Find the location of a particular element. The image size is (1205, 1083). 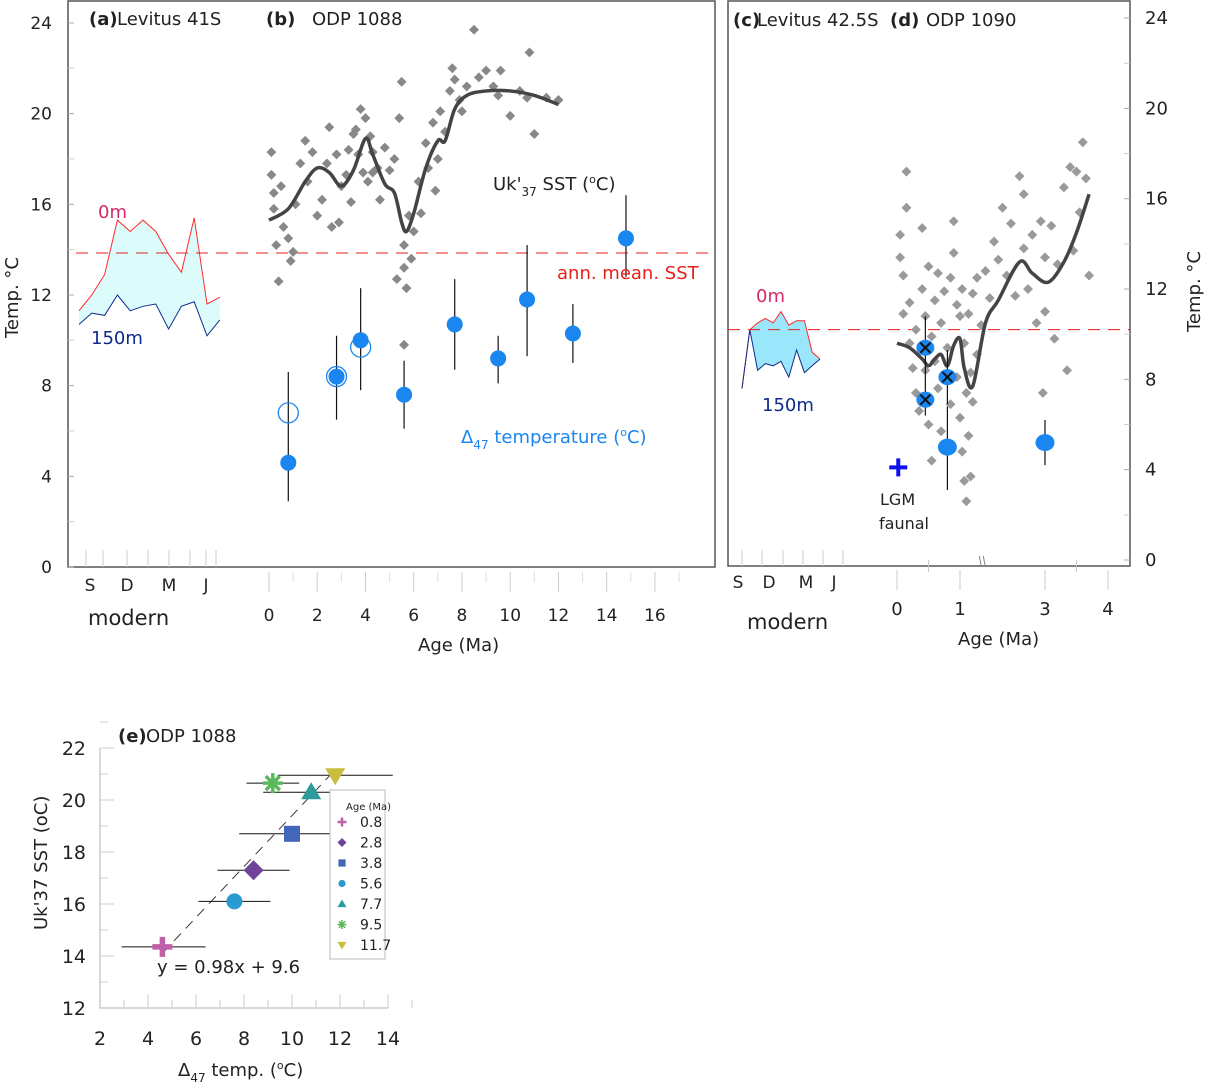

panel-d-tag: (d) is located at coordinates (904, 20).